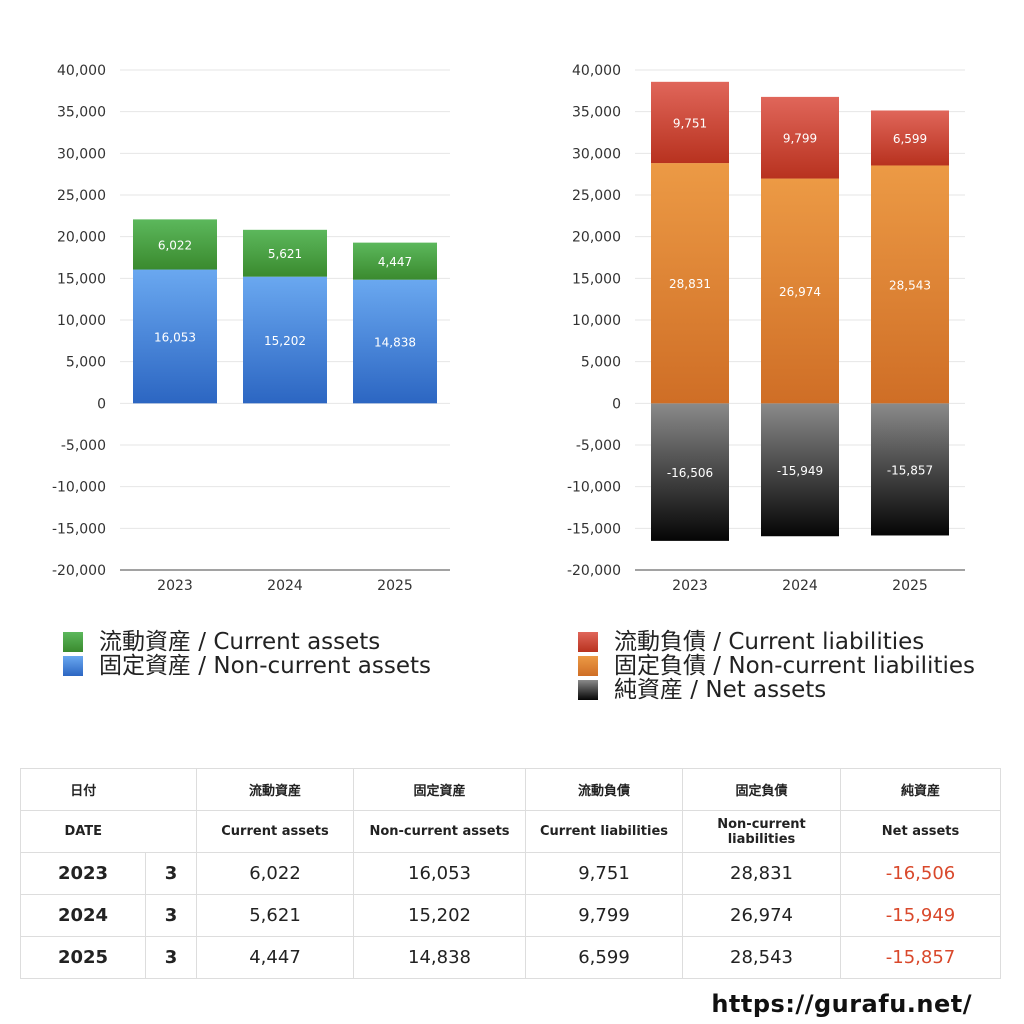  I want to click on bar-value-label: 26,974, so click(800, 292).